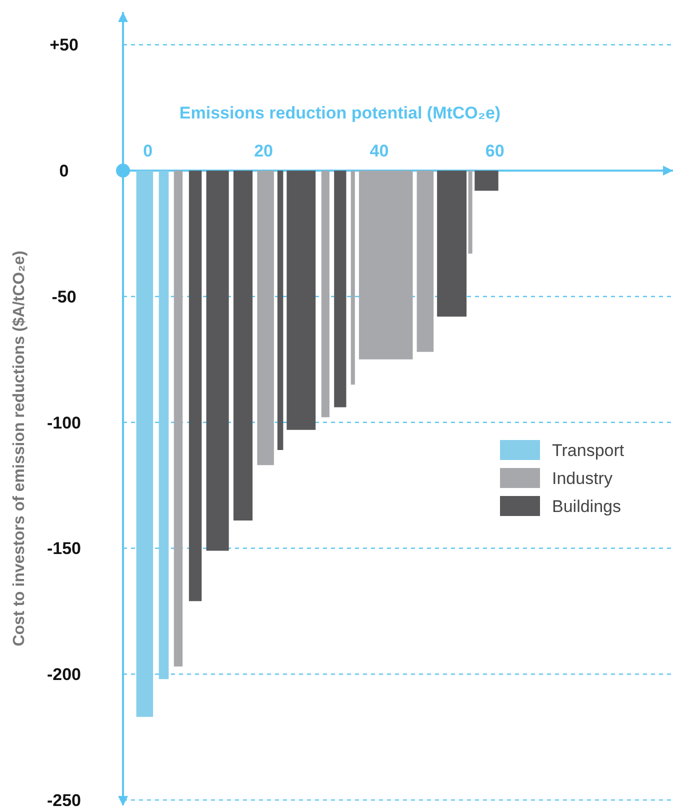 This screenshot has width=675, height=808. Describe the element at coordinates (64, 45) in the screenshot. I see `y-tick-label: +50` at that location.